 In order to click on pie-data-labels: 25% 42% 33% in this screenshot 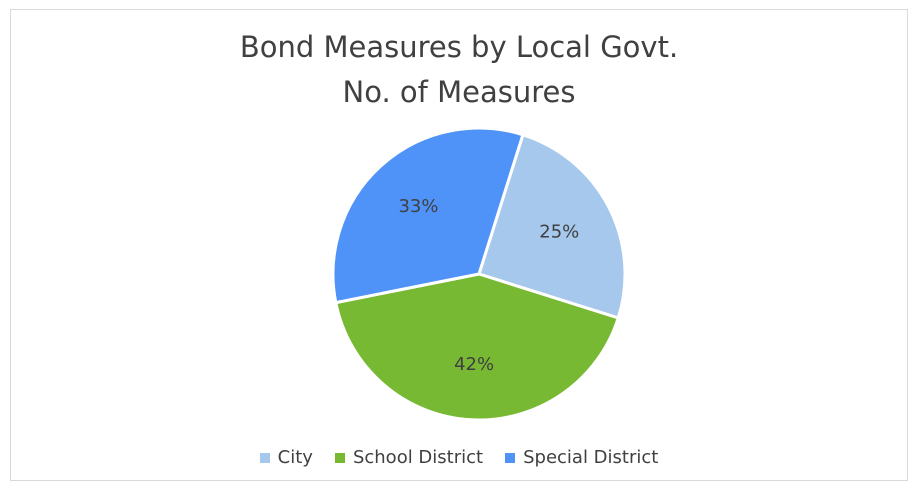, I will do `click(488, 285)`.